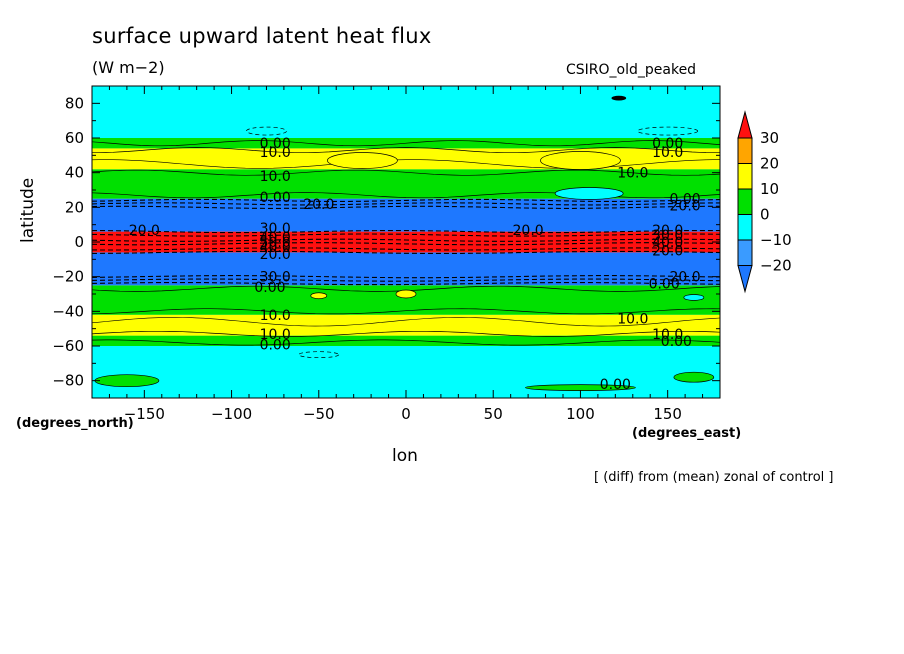 Image resolution: width=904 pixels, height=654 pixels. What do you see at coordinates (231, 414) in the screenshot?
I see `x-tick-label: −100` at bounding box center [231, 414].